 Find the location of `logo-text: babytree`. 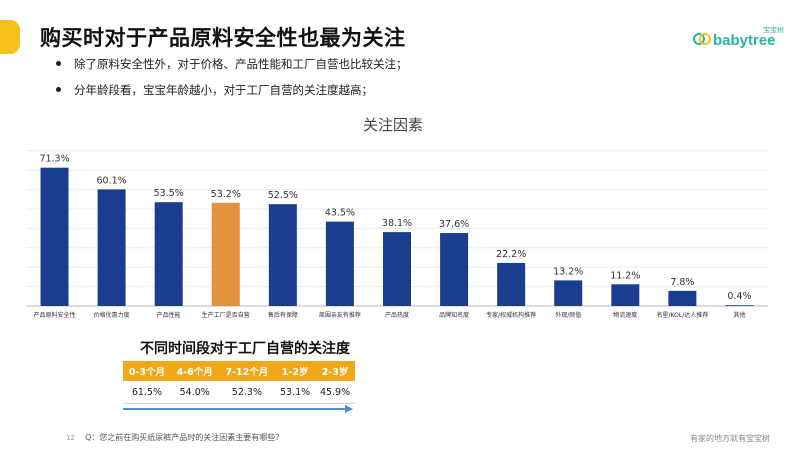

logo-text: babytree is located at coordinates (744, 40).